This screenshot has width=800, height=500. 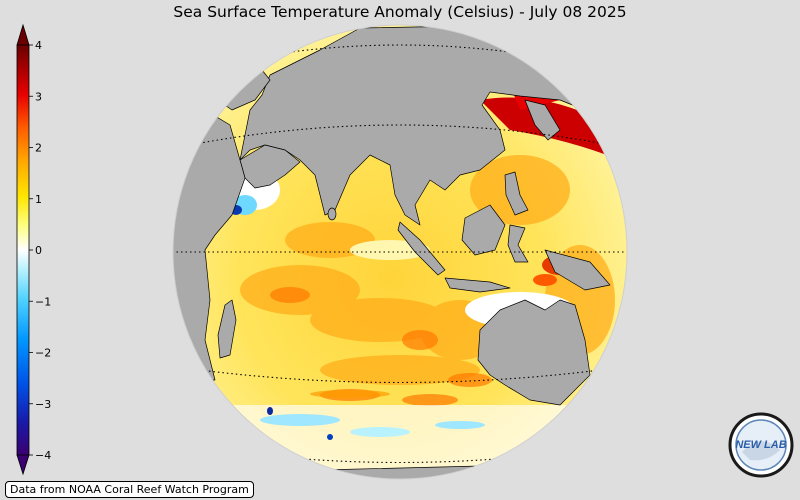 What do you see at coordinates (400, 472) in the screenshot?
I see `land-antarctica` at bounding box center [400, 472].